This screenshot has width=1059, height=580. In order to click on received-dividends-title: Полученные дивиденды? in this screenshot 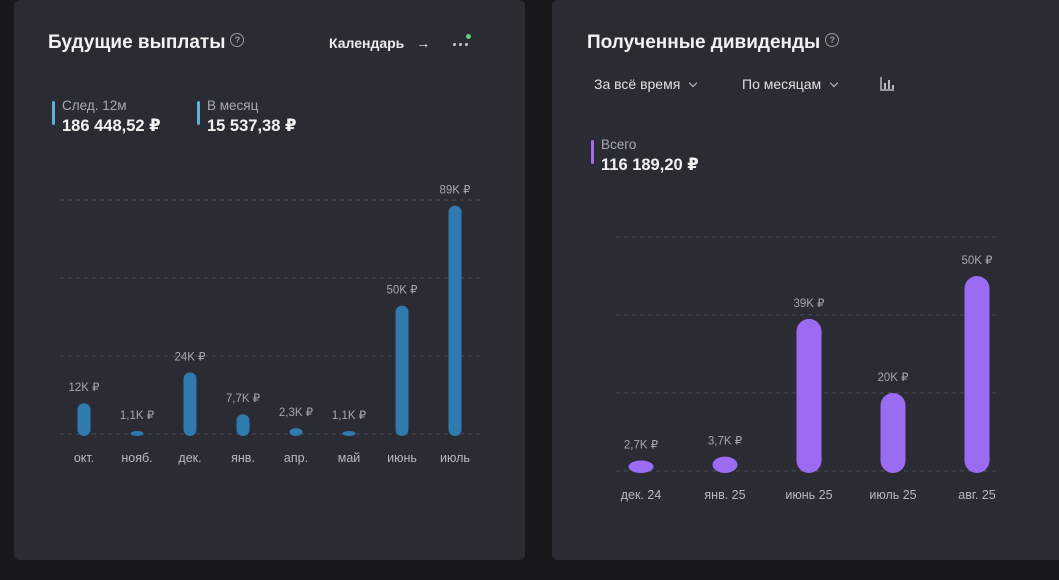, I will do `click(713, 43)`.